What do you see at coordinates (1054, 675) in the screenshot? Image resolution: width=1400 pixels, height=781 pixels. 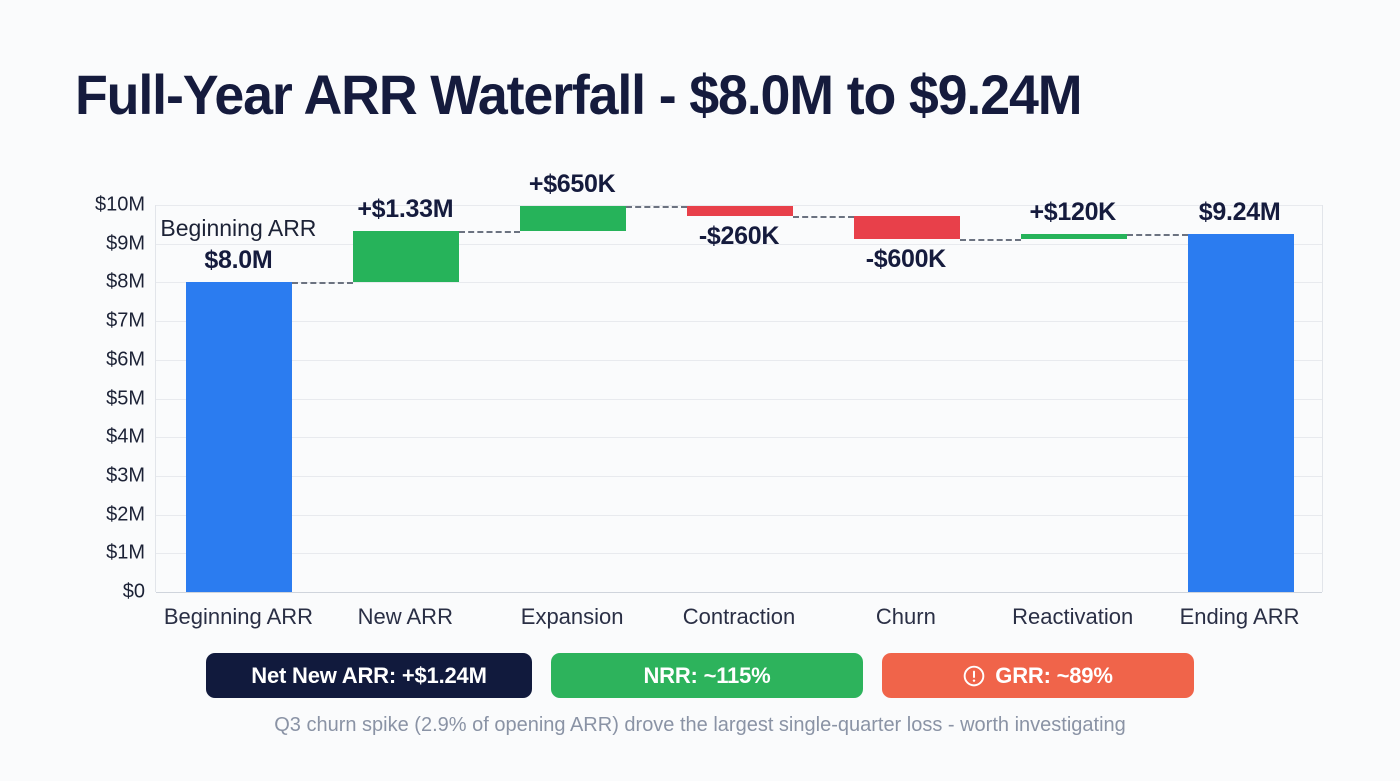 I see `badge-grr-label: GRR: ~89%` at bounding box center [1054, 675].